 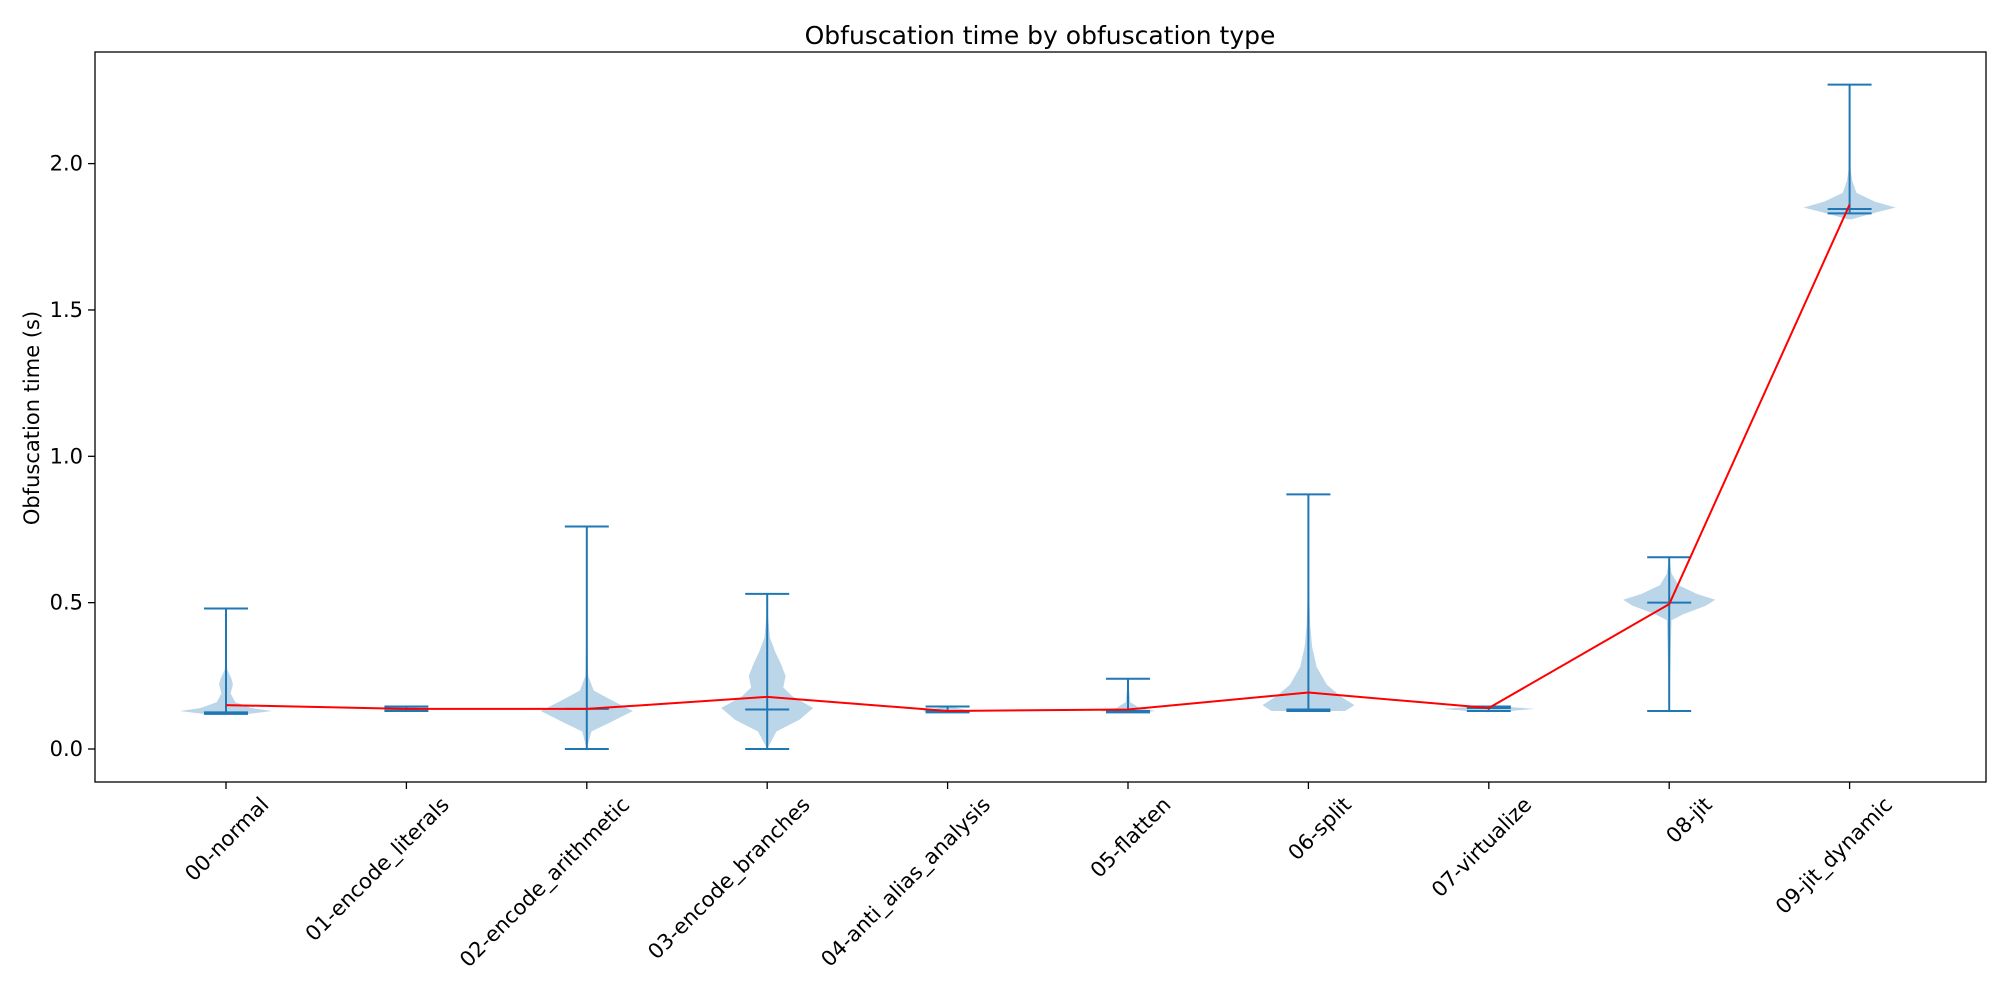 I want to click on y-tick-label: 0.5, so click(x=66, y=603).